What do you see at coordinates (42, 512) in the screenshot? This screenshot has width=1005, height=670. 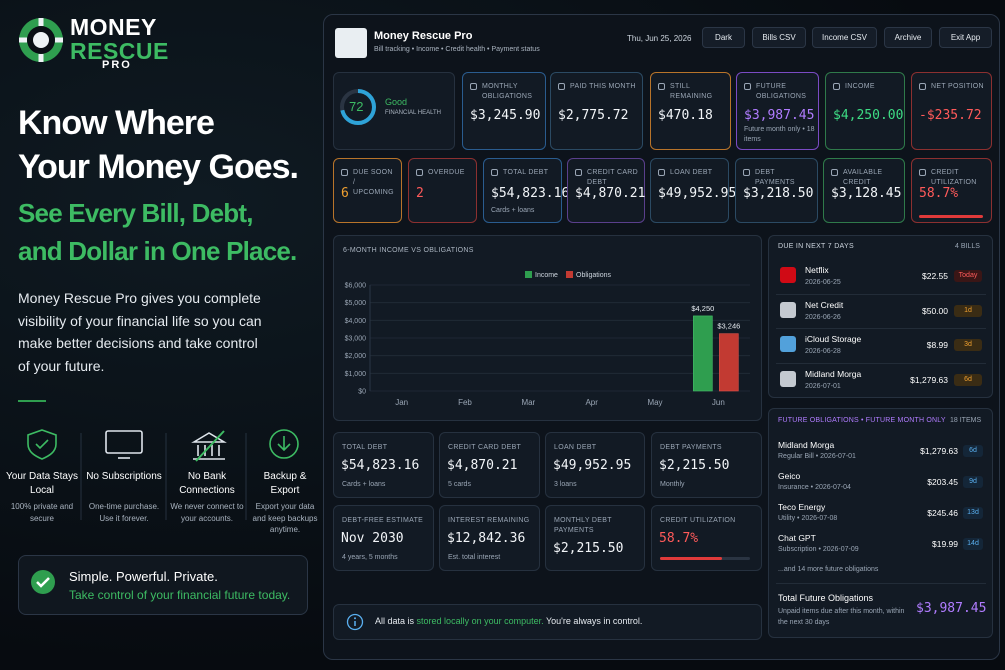 I see `feature-text: 100% private and secure` at bounding box center [42, 512].